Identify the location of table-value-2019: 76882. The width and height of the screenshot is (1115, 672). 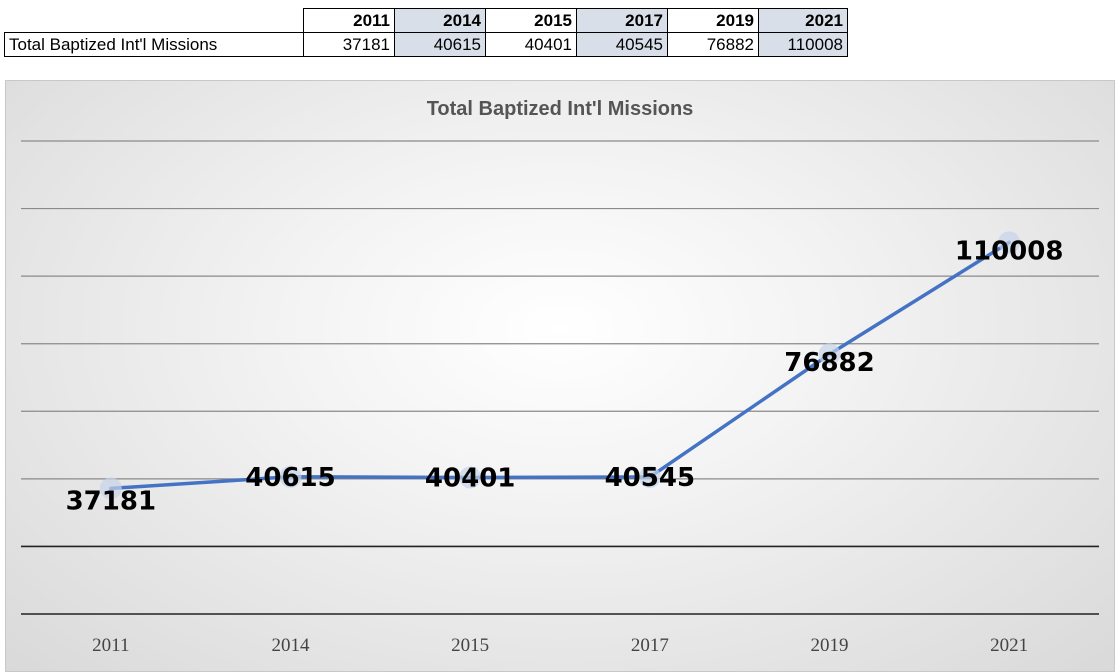
(713, 44).